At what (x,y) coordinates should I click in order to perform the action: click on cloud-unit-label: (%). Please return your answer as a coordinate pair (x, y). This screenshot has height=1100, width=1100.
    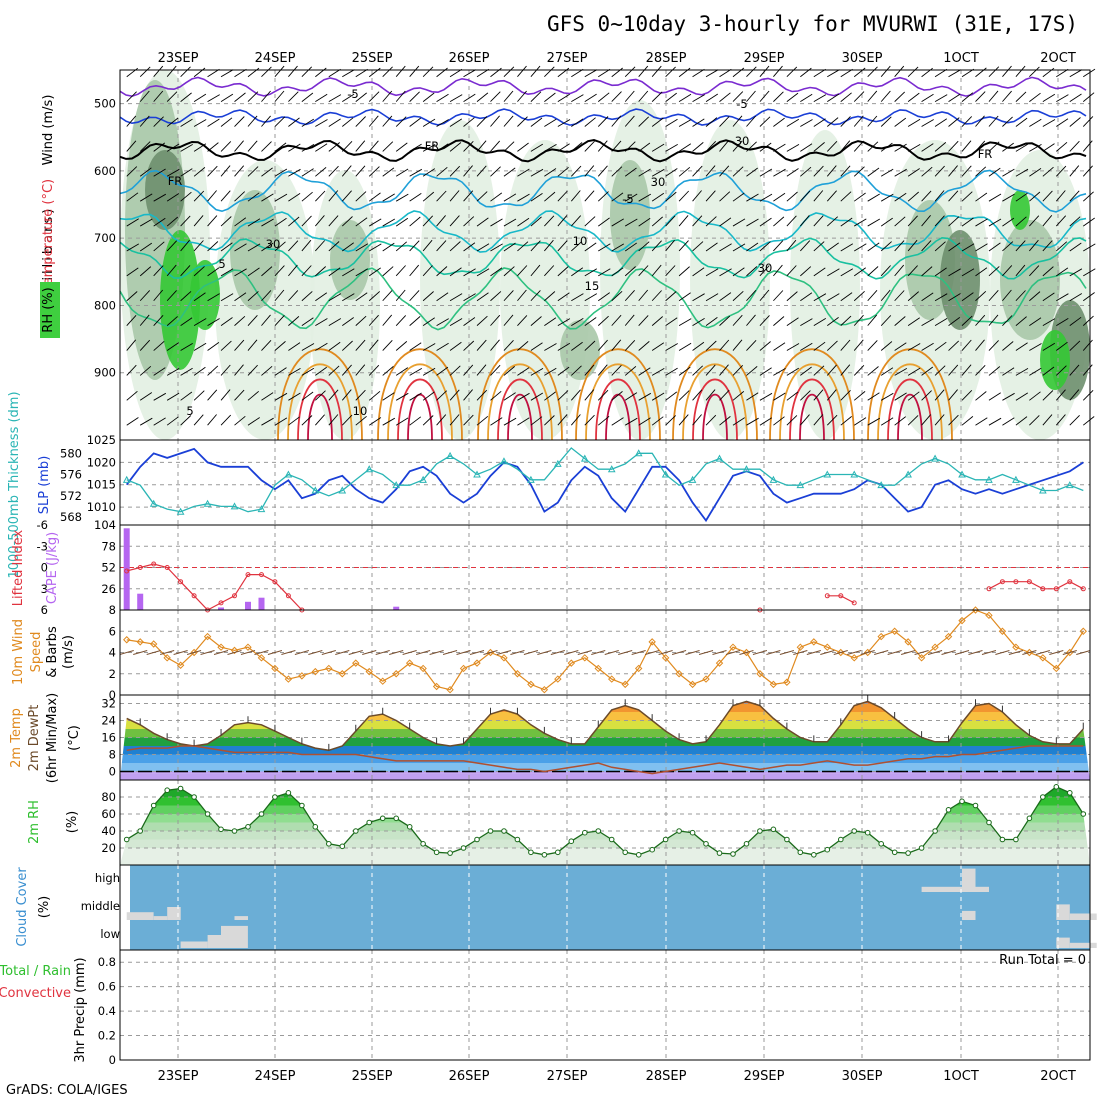
    Looking at the image, I should click on (44, 907).